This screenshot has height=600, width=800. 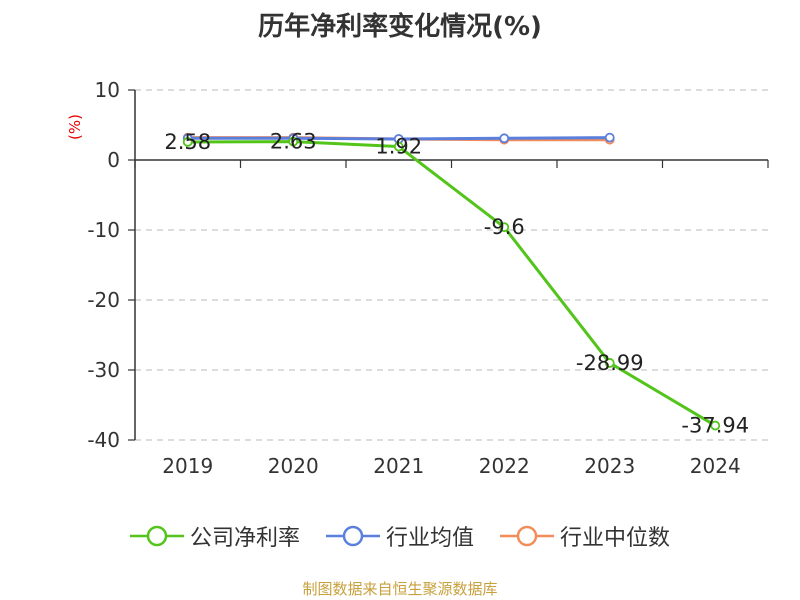 What do you see at coordinates (715, 466) in the screenshot?
I see `x-tick-label: 2024` at bounding box center [715, 466].